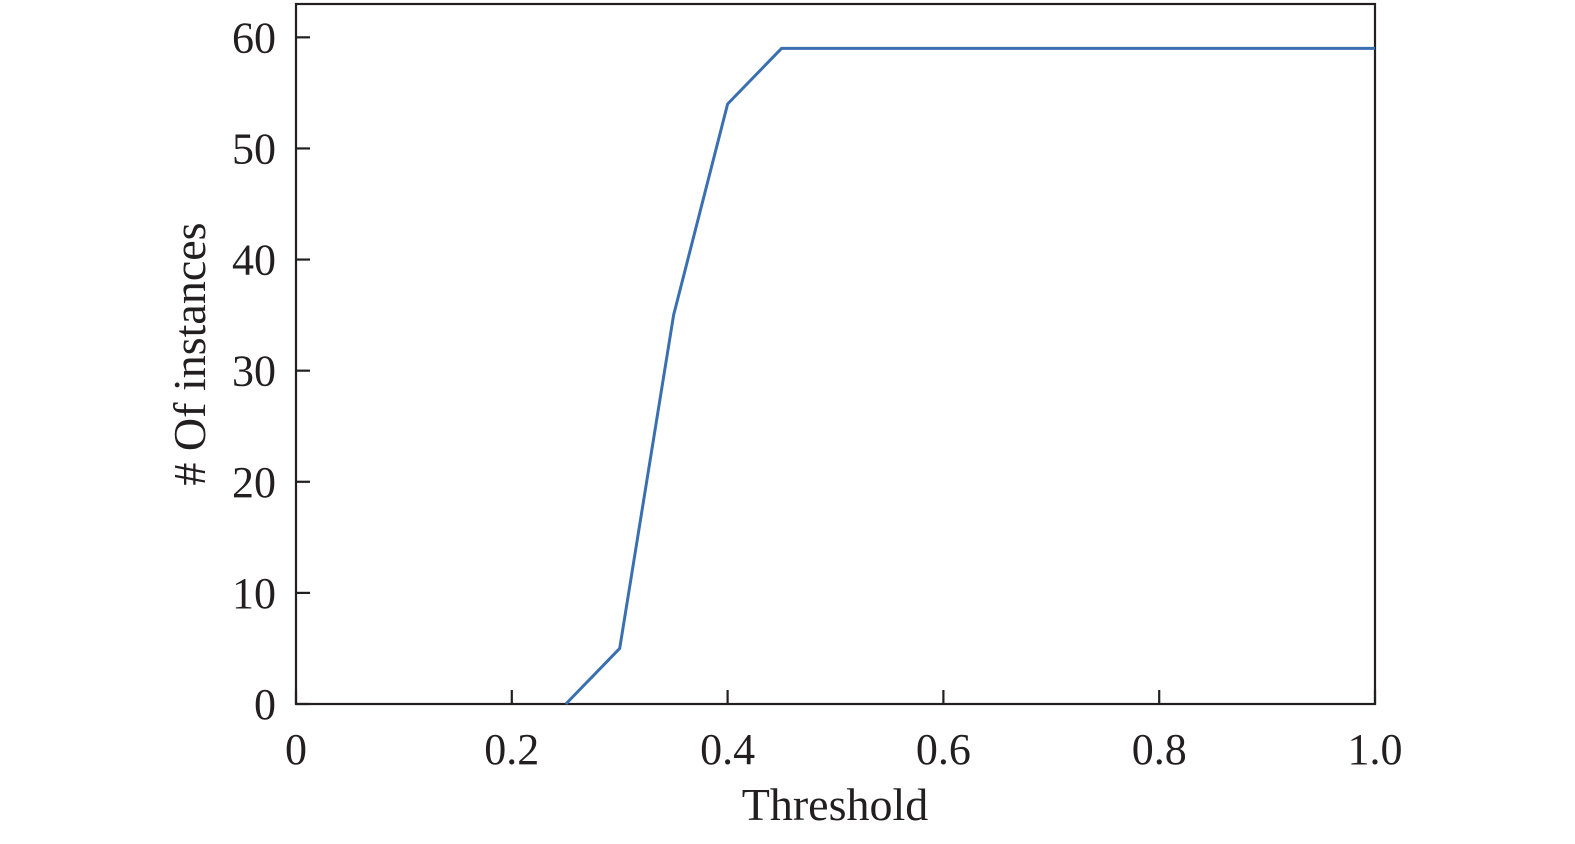 The width and height of the screenshot is (1575, 844). I want to click on x-axis-ticks: 0 0.2 0.4 0.6 0.8 1.0, so click(844, 732).